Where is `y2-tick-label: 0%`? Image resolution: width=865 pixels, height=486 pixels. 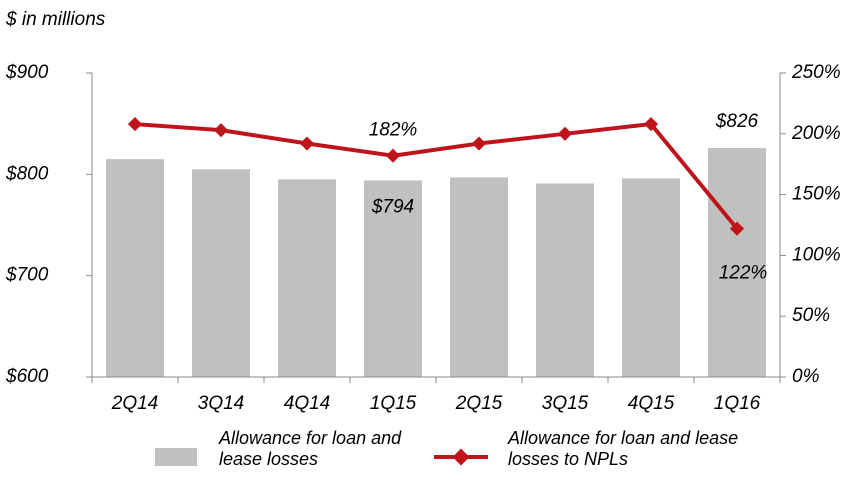 y2-tick-label: 0% is located at coordinates (806, 376).